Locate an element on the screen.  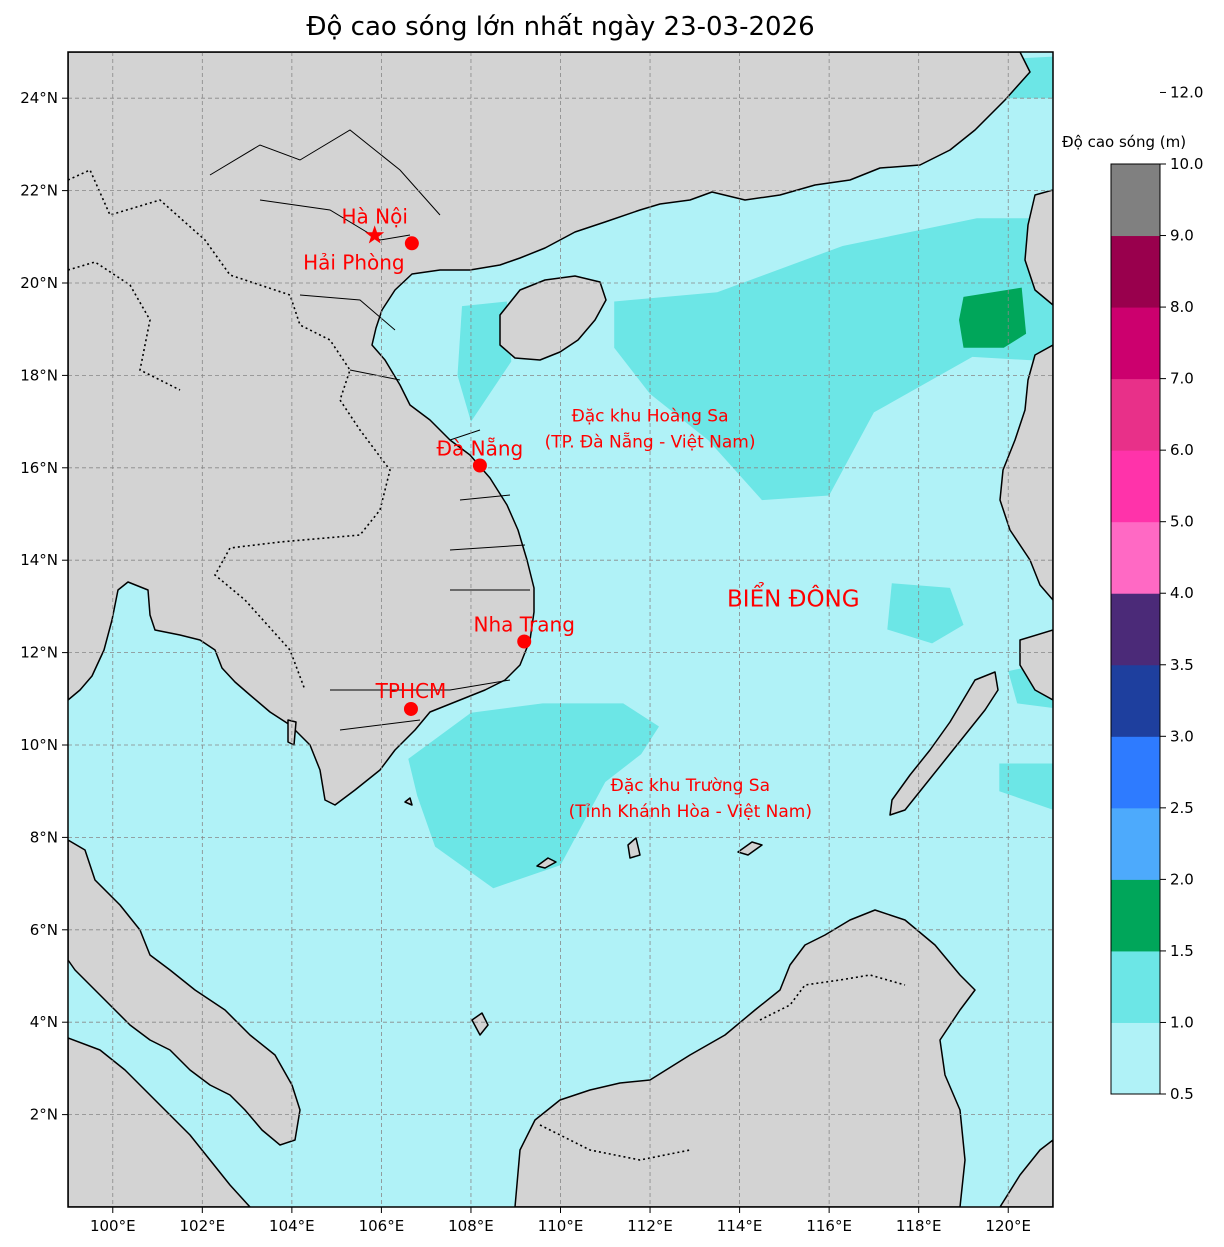
lat-tick-label: 24°N is located at coordinates (39, 98).